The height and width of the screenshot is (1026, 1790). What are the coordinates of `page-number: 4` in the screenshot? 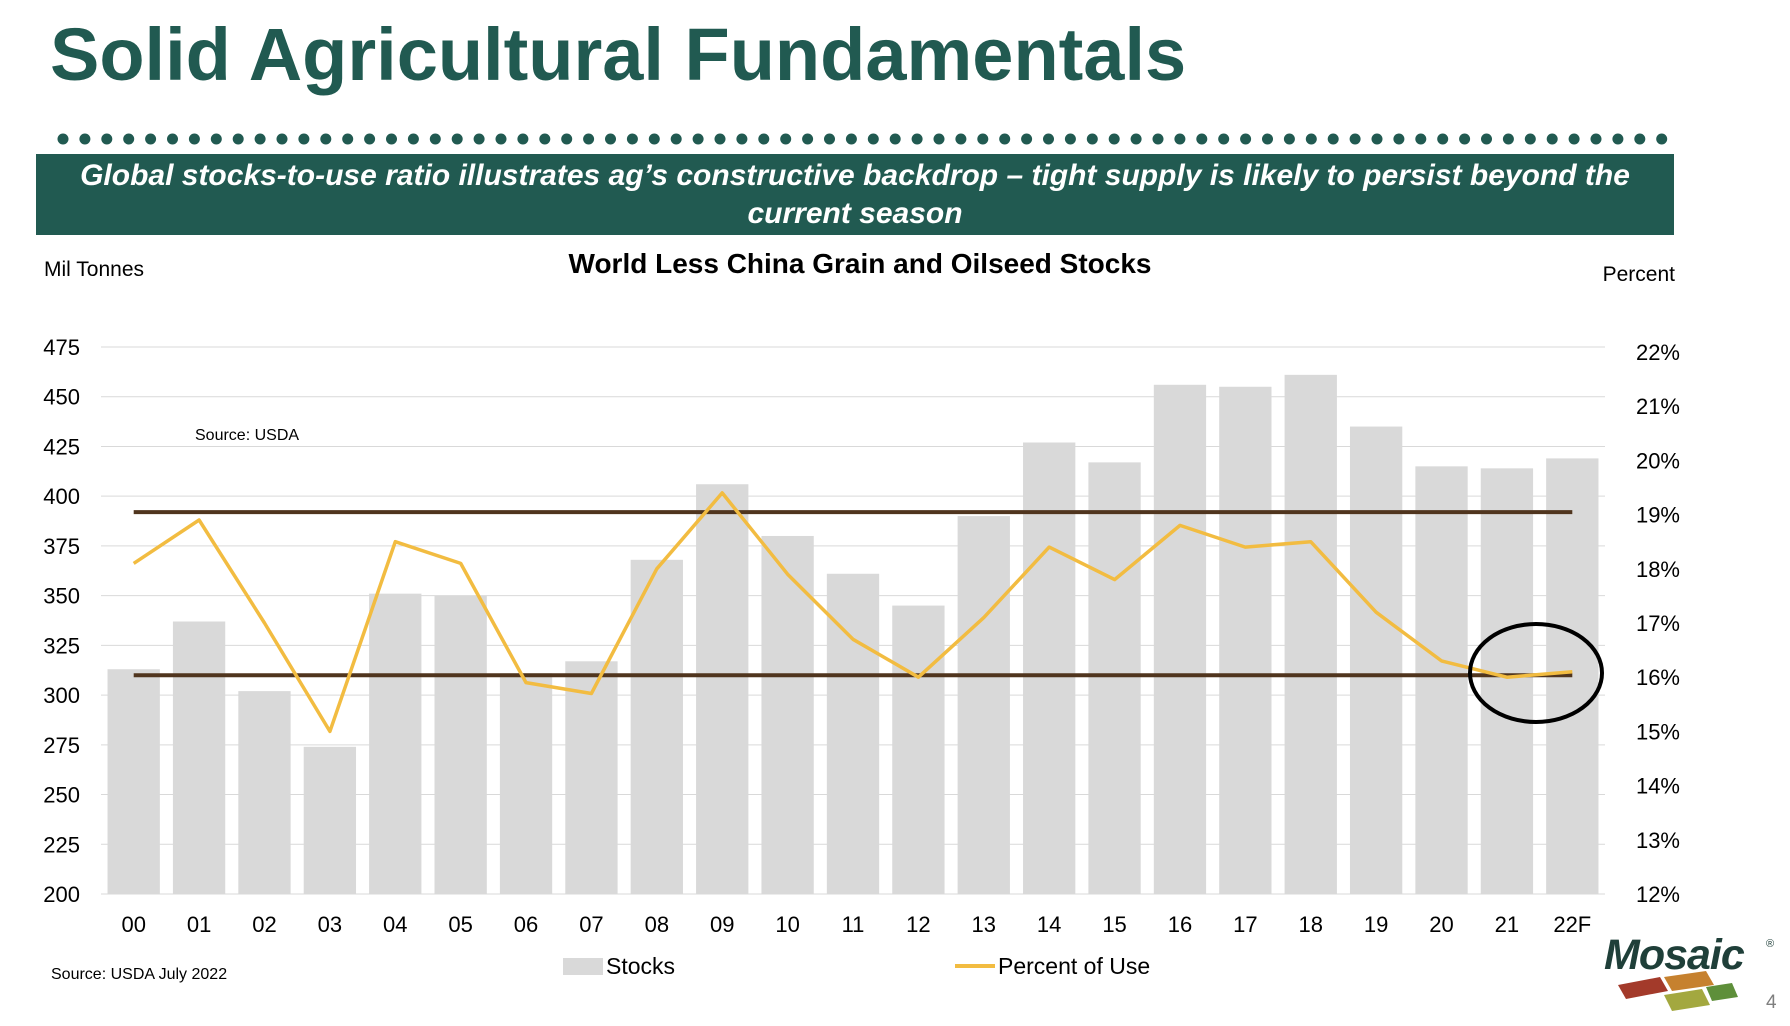 It's located at (1771, 1002).